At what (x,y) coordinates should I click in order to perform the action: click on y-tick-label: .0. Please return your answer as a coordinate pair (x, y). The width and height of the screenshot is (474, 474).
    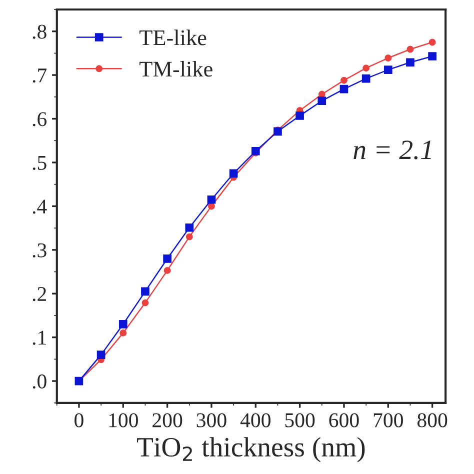
    Looking at the image, I should click on (39, 381).